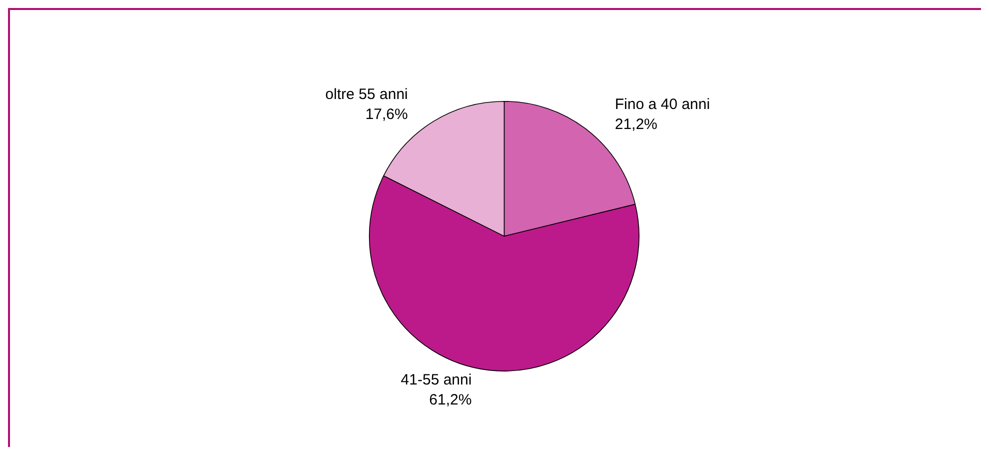  What do you see at coordinates (366, 94) in the screenshot?
I see `slice-label: oltre 55 anni` at bounding box center [366, 94].